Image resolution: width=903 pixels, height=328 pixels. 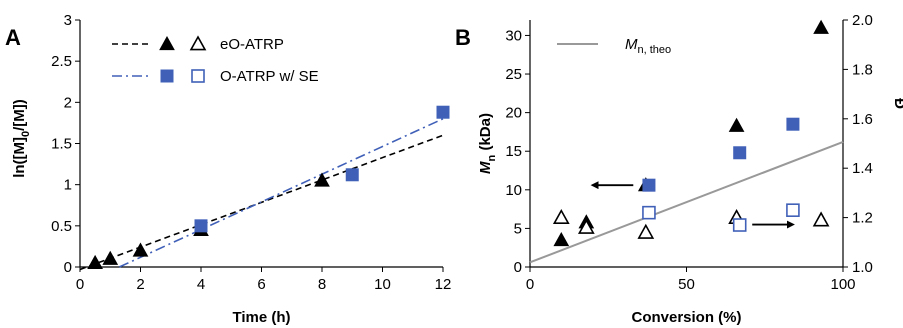 I want to click on panel-b-y-tick: 20, so click(x=517, y=113).